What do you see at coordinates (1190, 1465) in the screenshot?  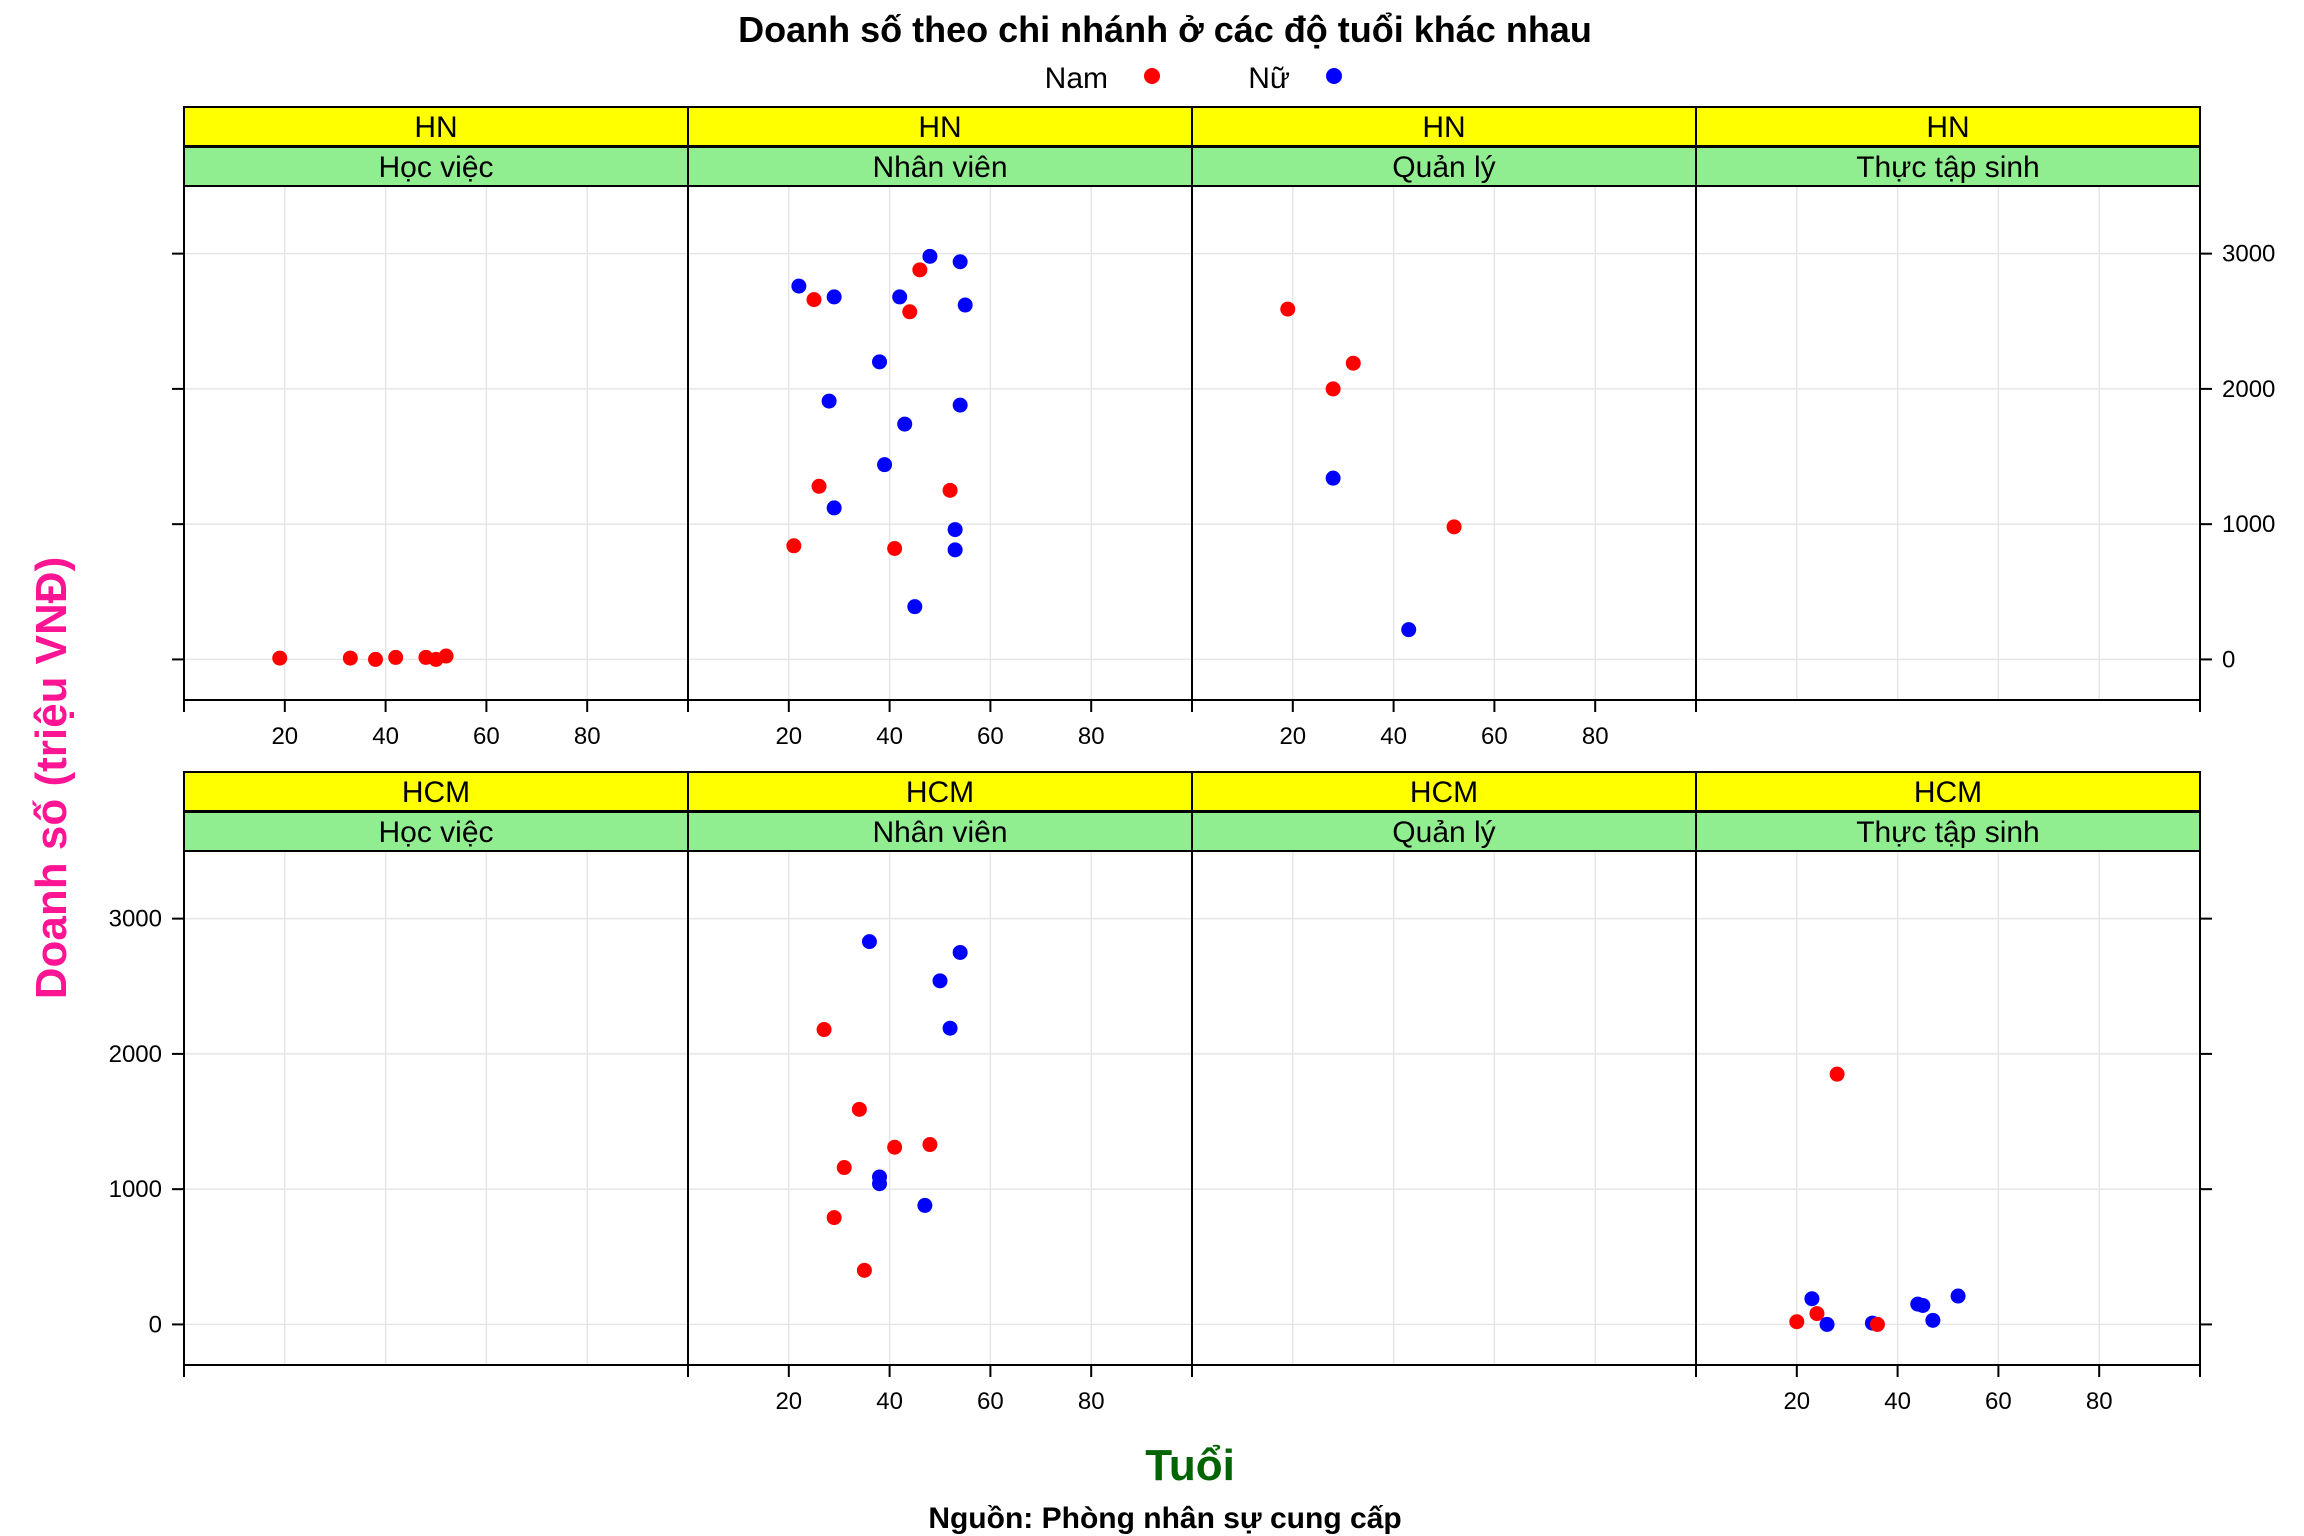 I see `x-axis-label: Tuổi` at bounding box center [1190, 1465].